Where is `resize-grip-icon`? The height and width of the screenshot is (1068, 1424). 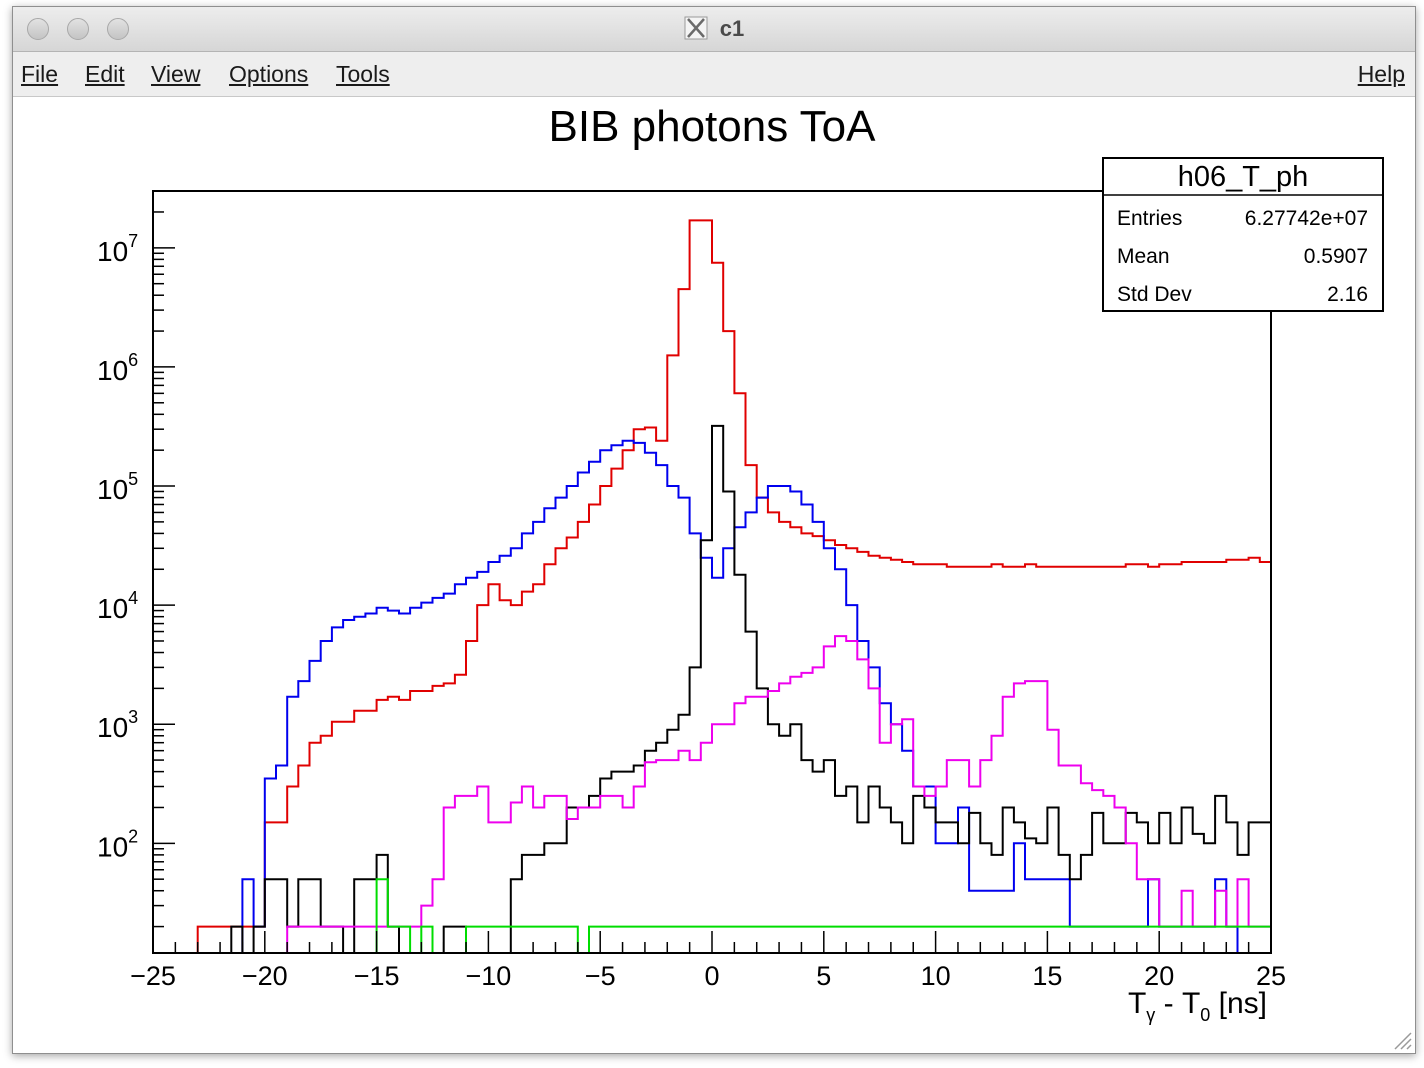 resize-grip-icon is located at coordinates (1401, 1039).